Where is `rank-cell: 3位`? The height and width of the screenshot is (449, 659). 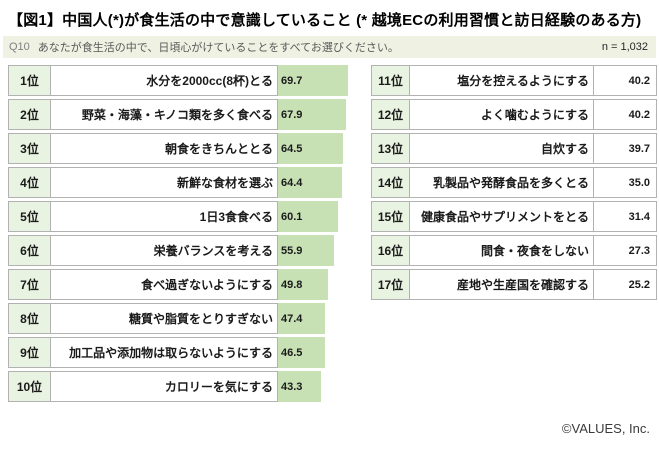 rank-cell: 3位 is located at coordinates (29, 148).